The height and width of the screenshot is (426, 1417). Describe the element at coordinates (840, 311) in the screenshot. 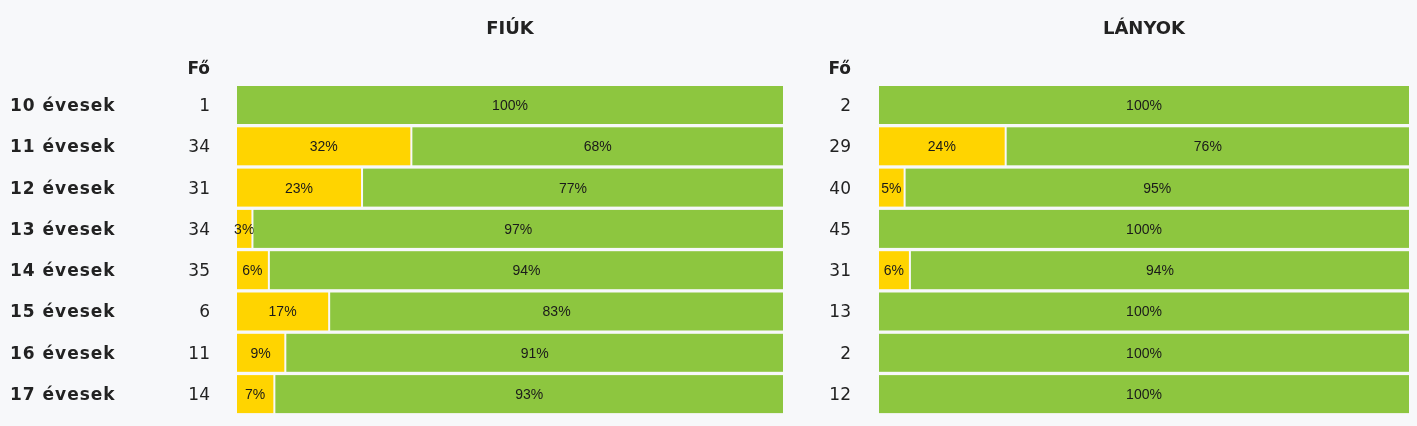

I see `y-tick-label: 13` at that location.